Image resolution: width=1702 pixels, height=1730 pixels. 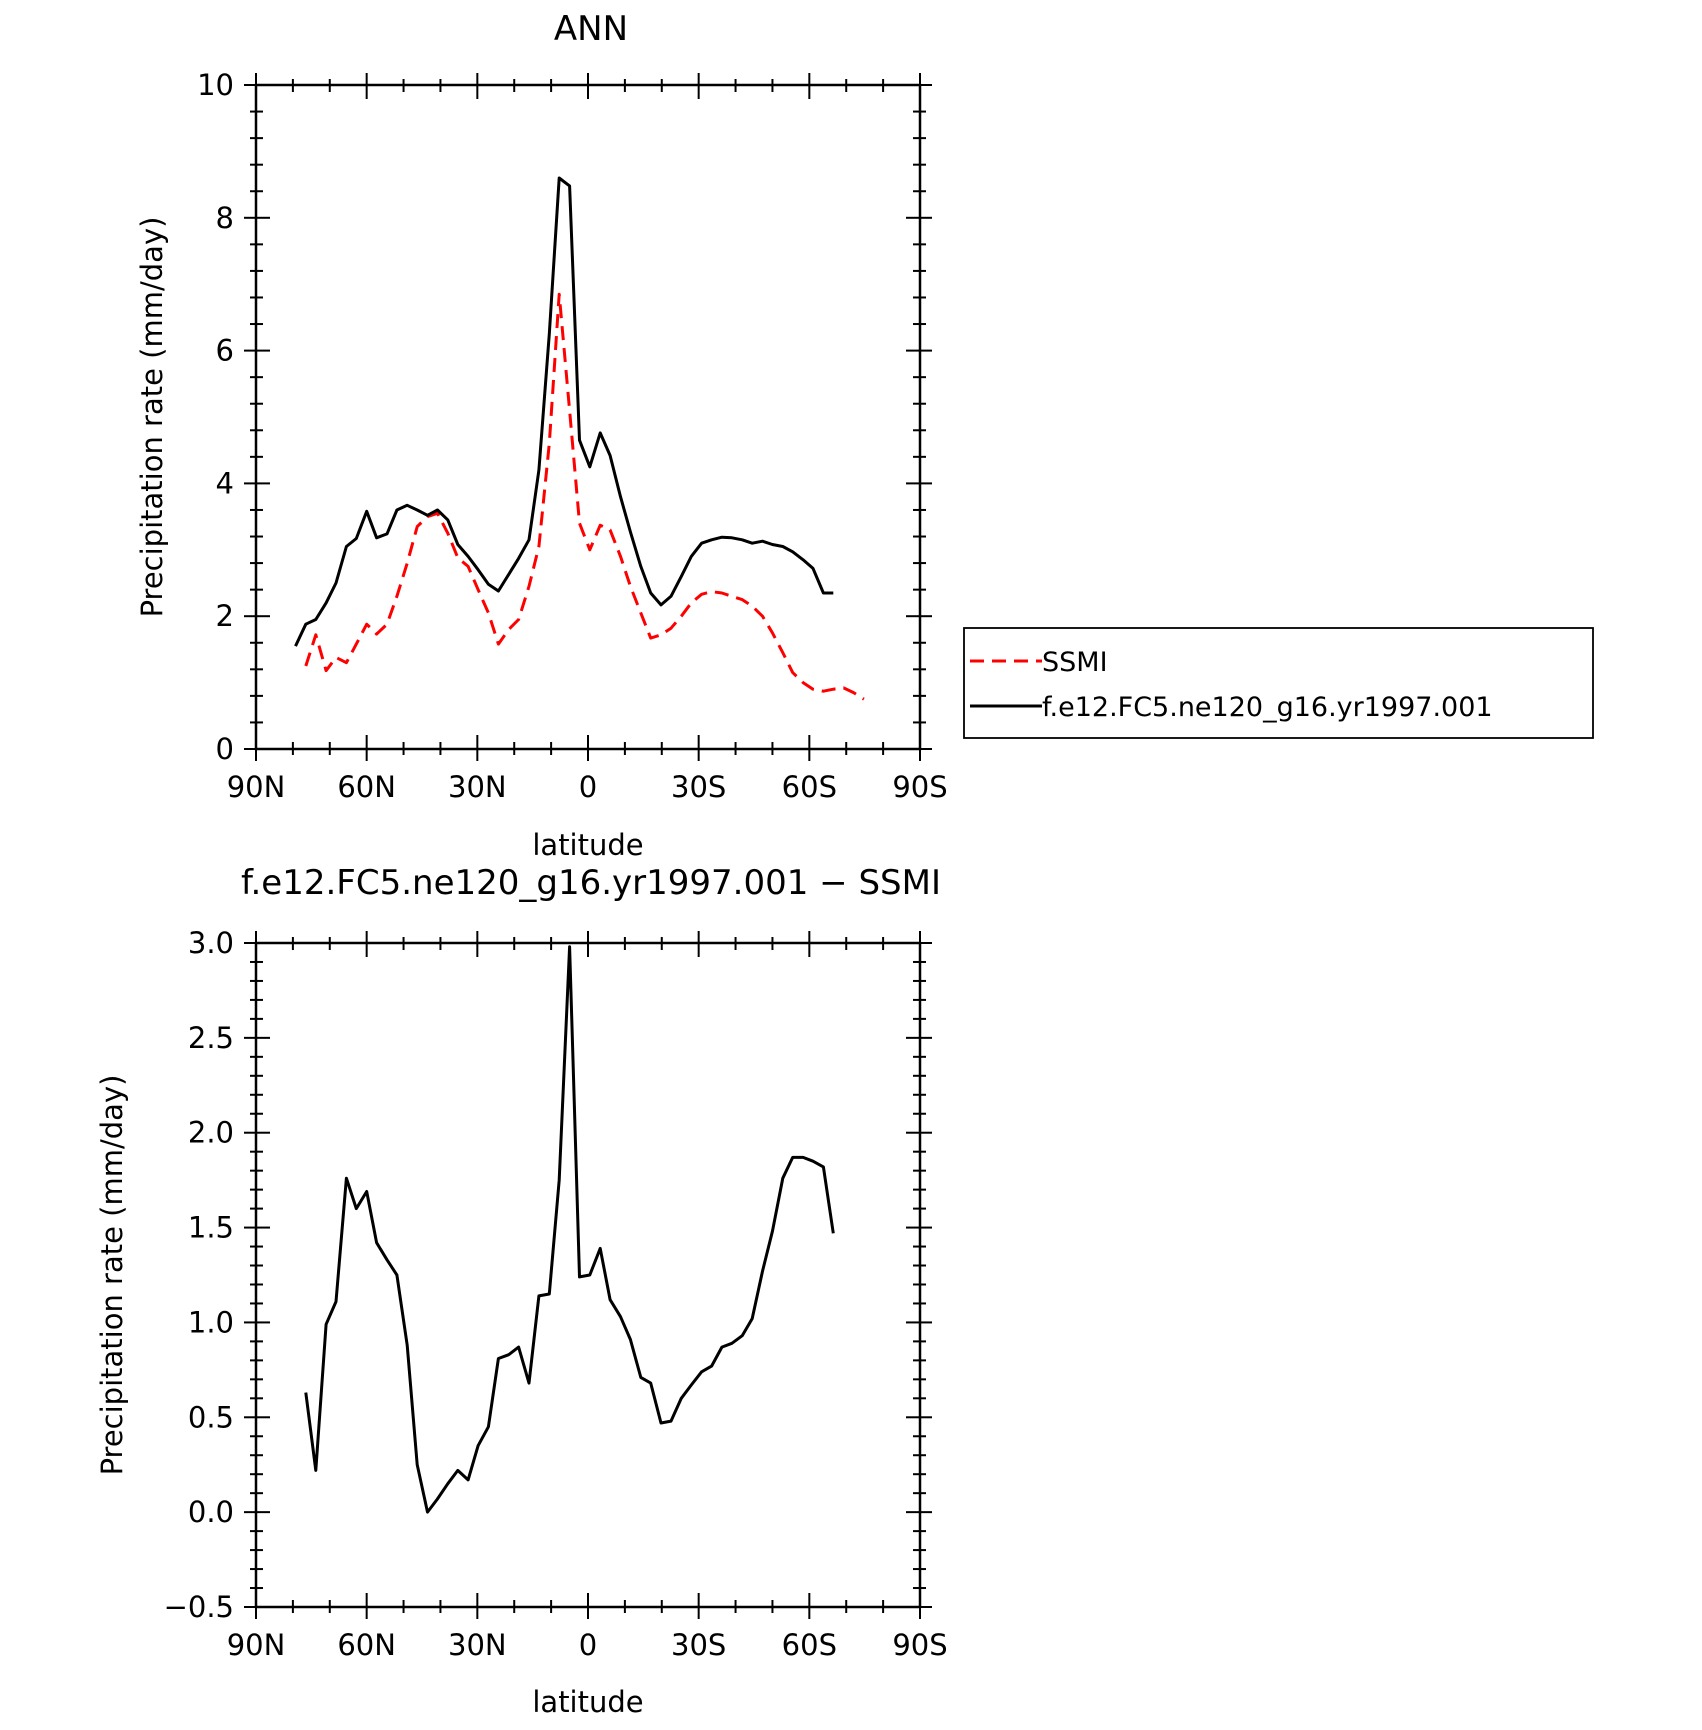 What do you see at coordinates (211, 1417) in the screenshot?
I see `bottom-y-tick-label: 0.5` at bounding box center [211, 1417].